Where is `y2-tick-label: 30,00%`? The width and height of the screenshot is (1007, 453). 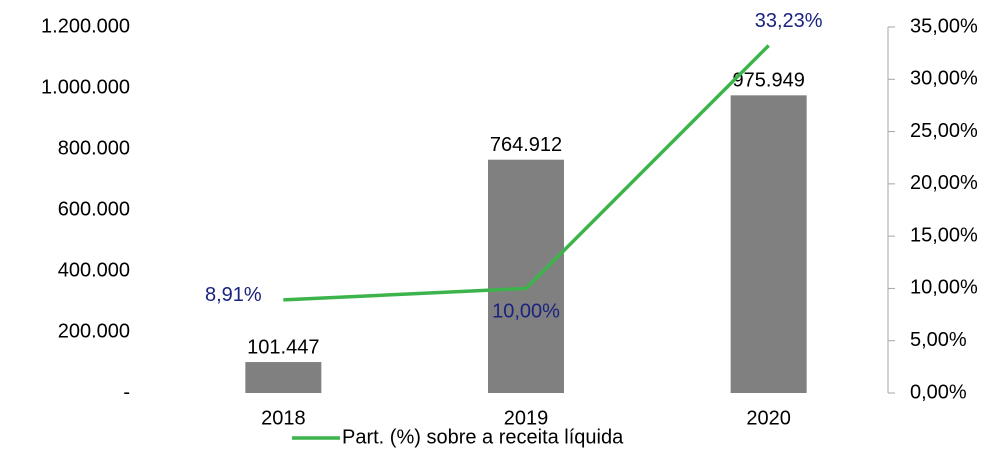 y2-tick-label: 30,00% is located at coordinates (944, 79).